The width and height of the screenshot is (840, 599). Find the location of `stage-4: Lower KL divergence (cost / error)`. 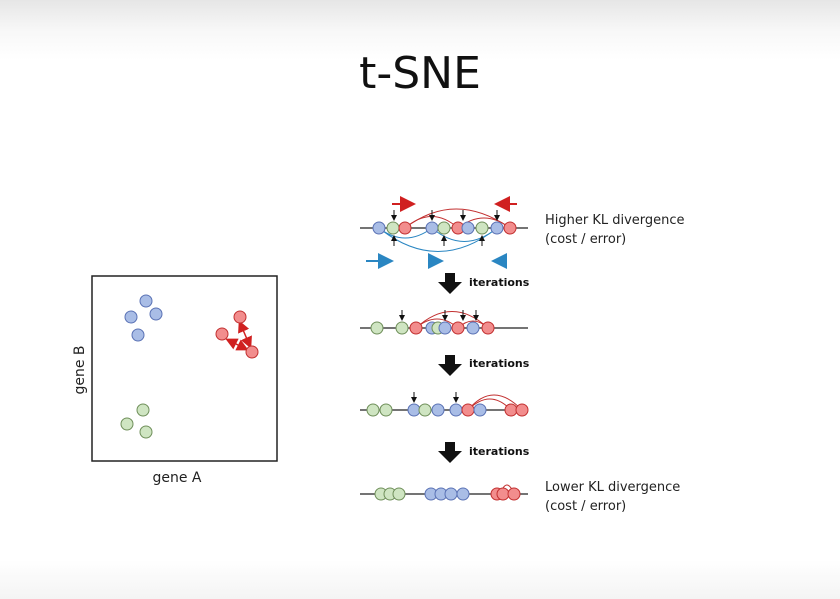

stage-4: Lower KL divergence (cost / error) is located at coordinates (520, 497).